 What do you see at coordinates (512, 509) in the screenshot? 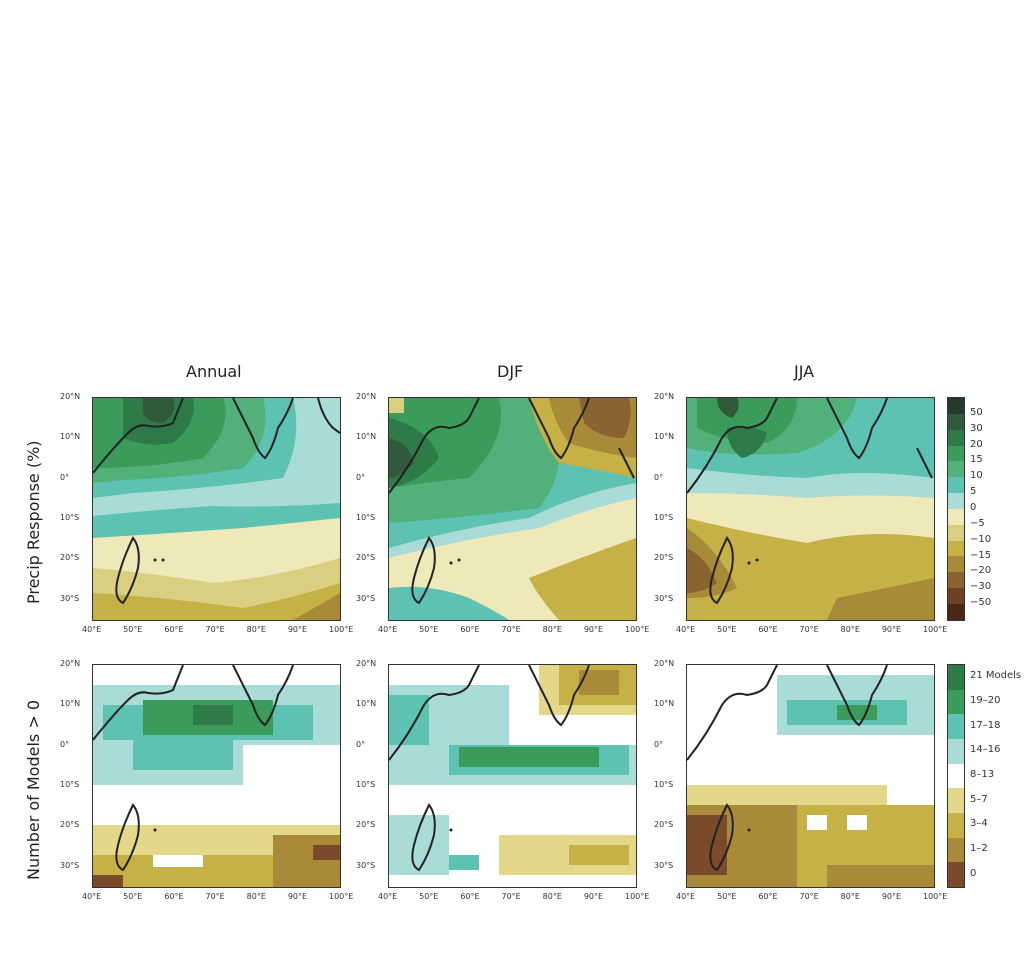
I see `map-panel-precip-djf` at bounding box center [512, 509].